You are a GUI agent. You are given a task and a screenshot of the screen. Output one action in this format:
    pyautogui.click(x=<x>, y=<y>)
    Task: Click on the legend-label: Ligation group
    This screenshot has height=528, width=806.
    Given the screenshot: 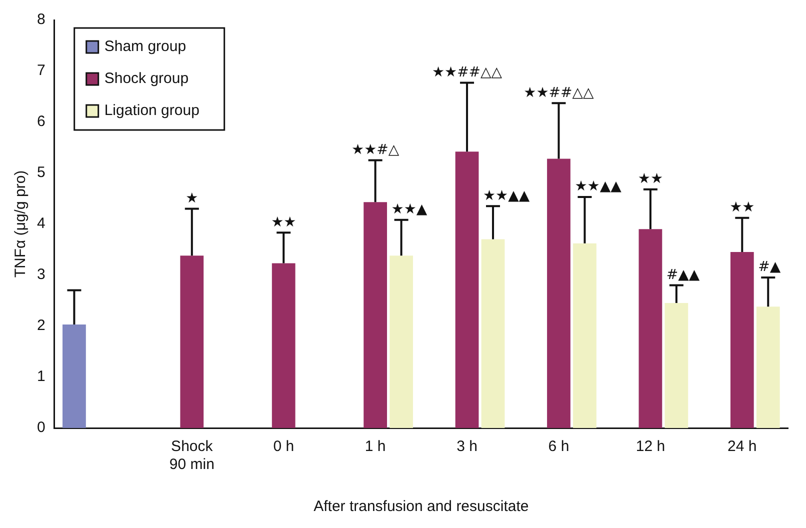 What is the action you would take?
    pyautogui.click(x=152, y=111)
    